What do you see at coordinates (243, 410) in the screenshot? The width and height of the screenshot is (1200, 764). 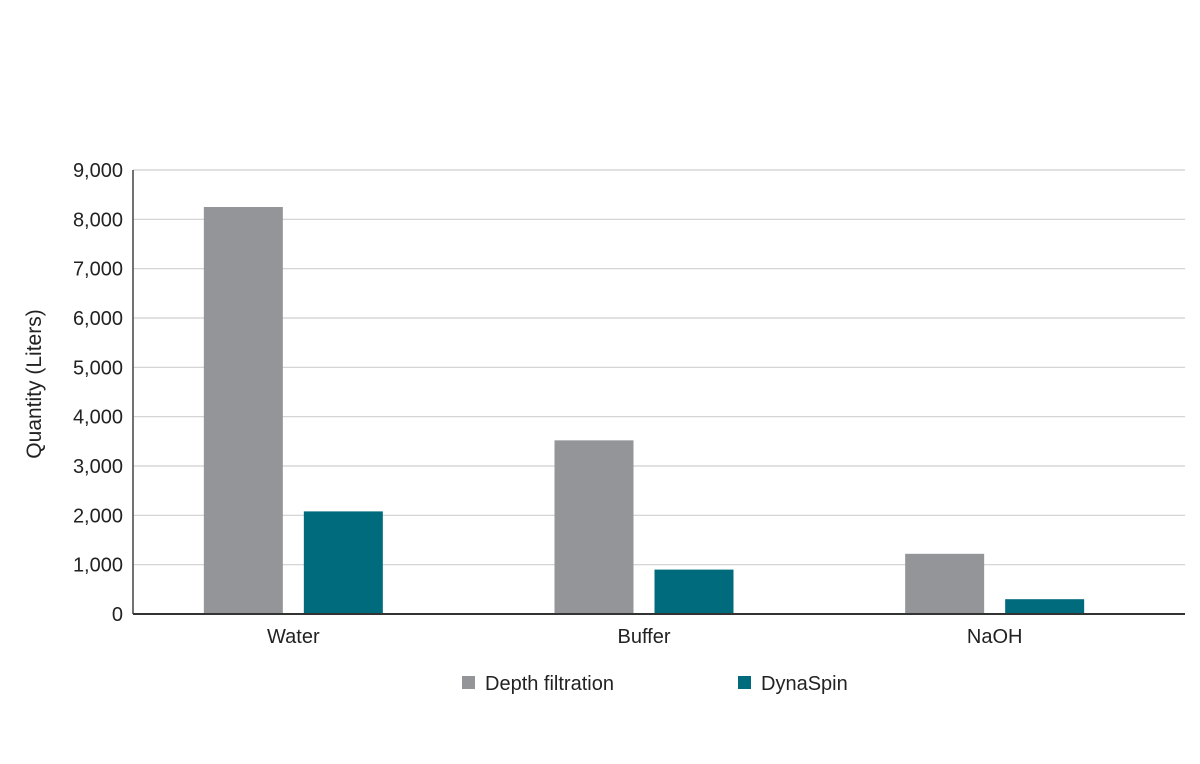 I see `bar-depth-filtration-water` at bounding box center [243, 410].